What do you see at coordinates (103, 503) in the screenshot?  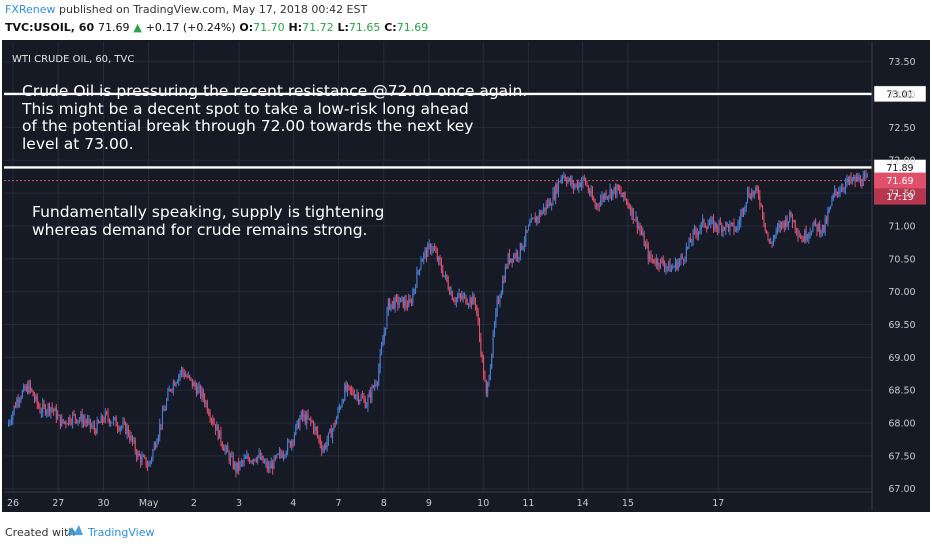 I see `time-tick-label: 30` at bounding box center [103, 503].